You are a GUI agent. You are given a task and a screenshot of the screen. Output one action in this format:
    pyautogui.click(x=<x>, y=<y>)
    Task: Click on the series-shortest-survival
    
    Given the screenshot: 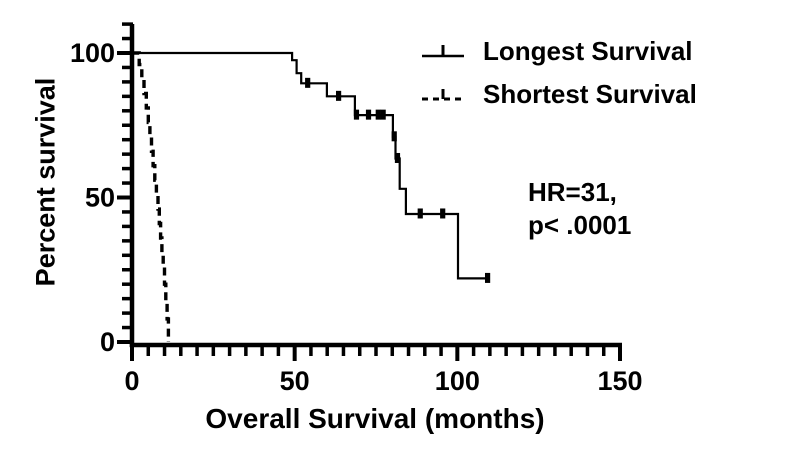 What is the action you would take?
    pyautogui.click(x=151, y=196)
    